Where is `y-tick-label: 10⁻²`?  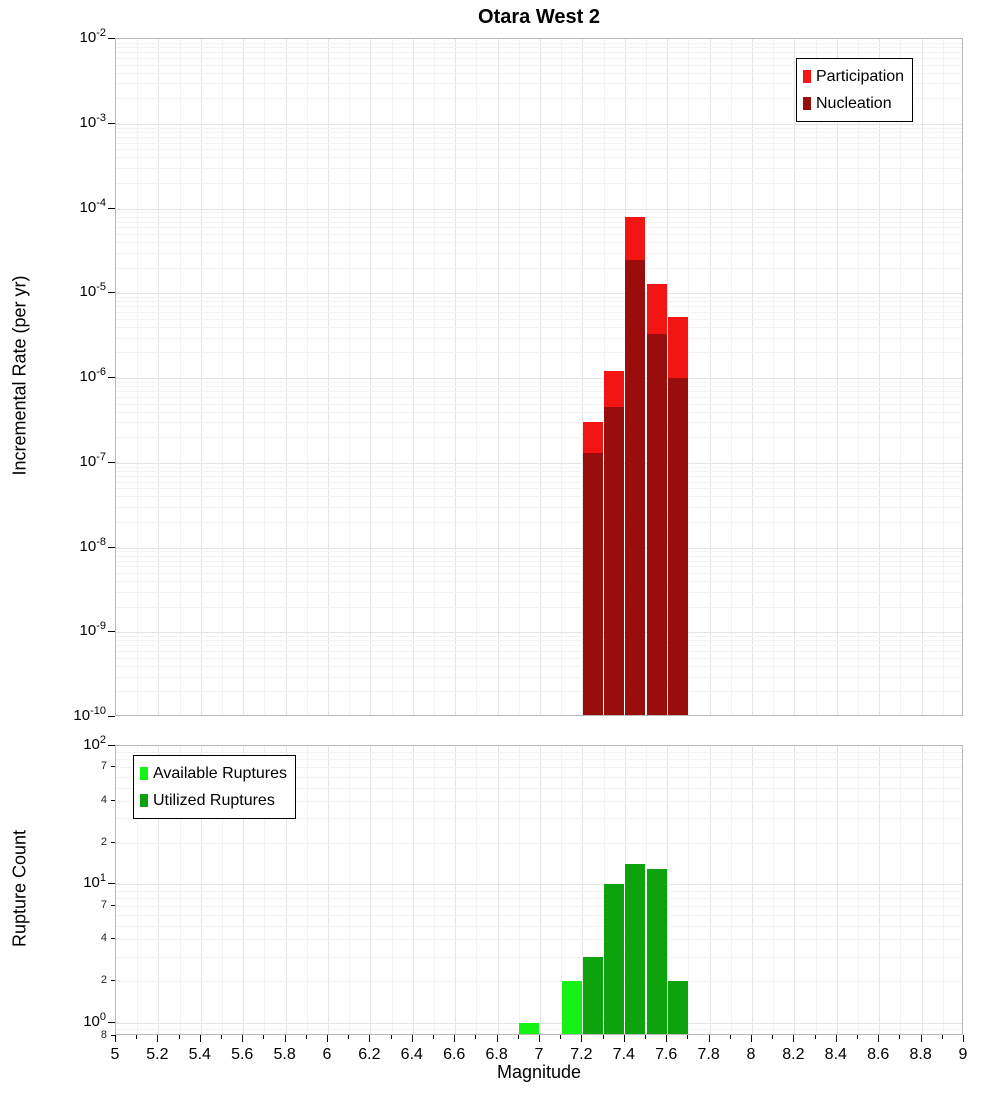
y-tick-label: 10⁻² is located at coordinates (92, 36).